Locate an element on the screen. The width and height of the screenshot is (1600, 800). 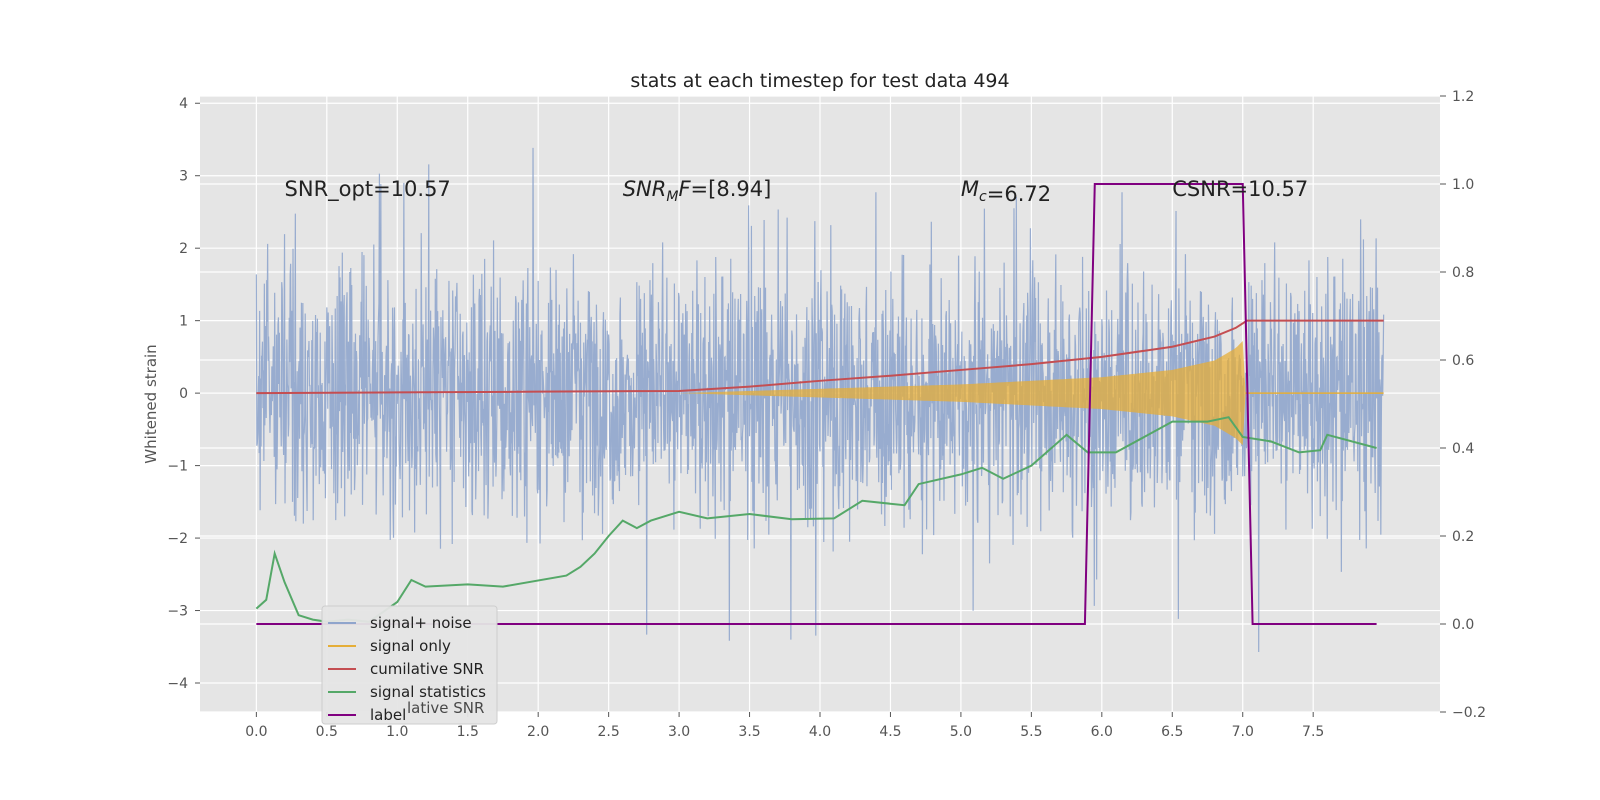
y2-tick-label: 0.2 is located at coordinates (1463, 537).